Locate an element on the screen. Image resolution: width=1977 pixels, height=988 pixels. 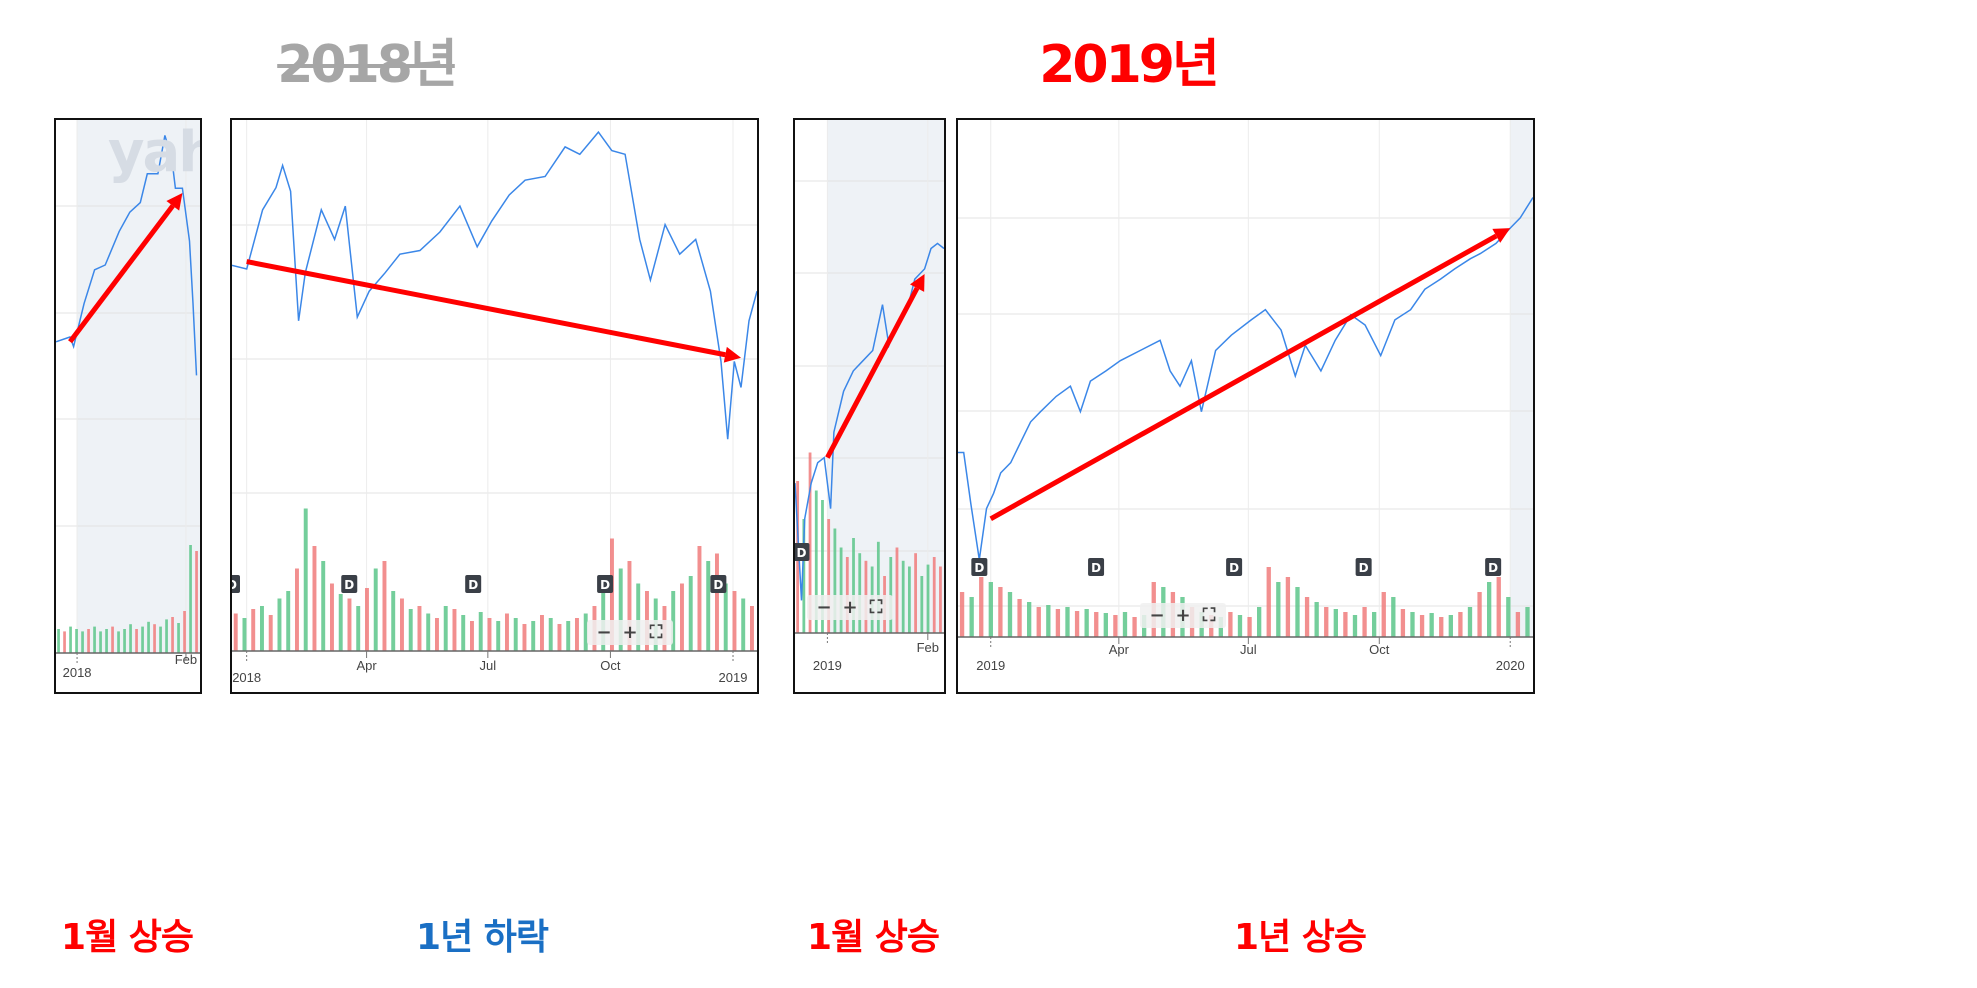
x-tick-label: Jul is located at coordinates (488, 665).